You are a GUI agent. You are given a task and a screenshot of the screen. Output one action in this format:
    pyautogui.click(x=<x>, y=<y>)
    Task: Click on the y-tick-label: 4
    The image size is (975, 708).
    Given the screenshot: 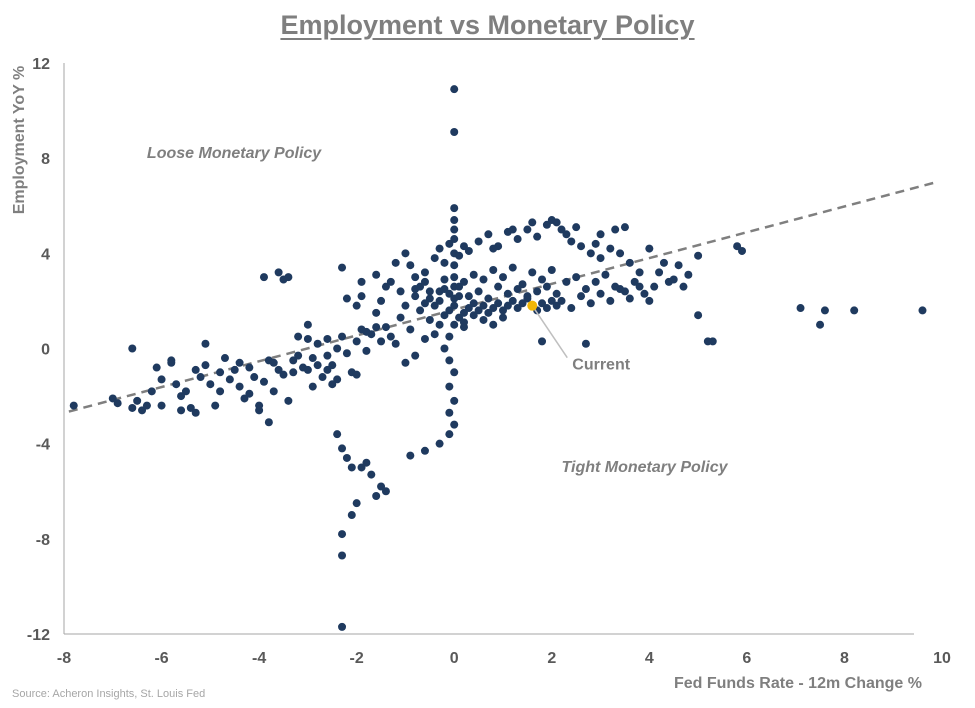 What is the action you would take?
    pyautogui.click(x=45, y=254)
    